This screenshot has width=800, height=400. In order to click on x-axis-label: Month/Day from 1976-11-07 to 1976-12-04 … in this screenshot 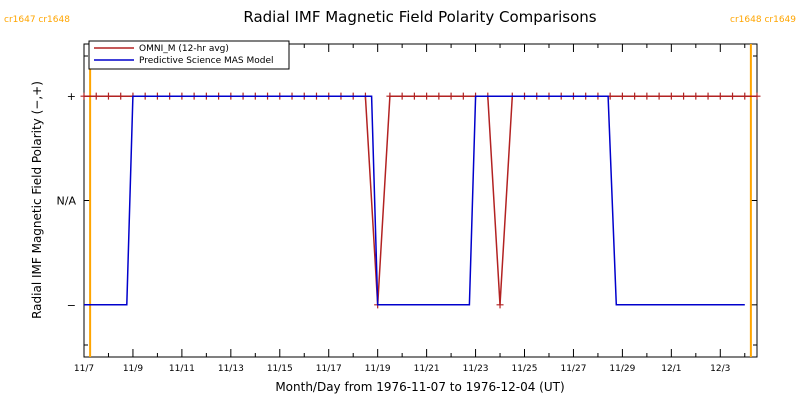, I will do `click(419, 387)`.